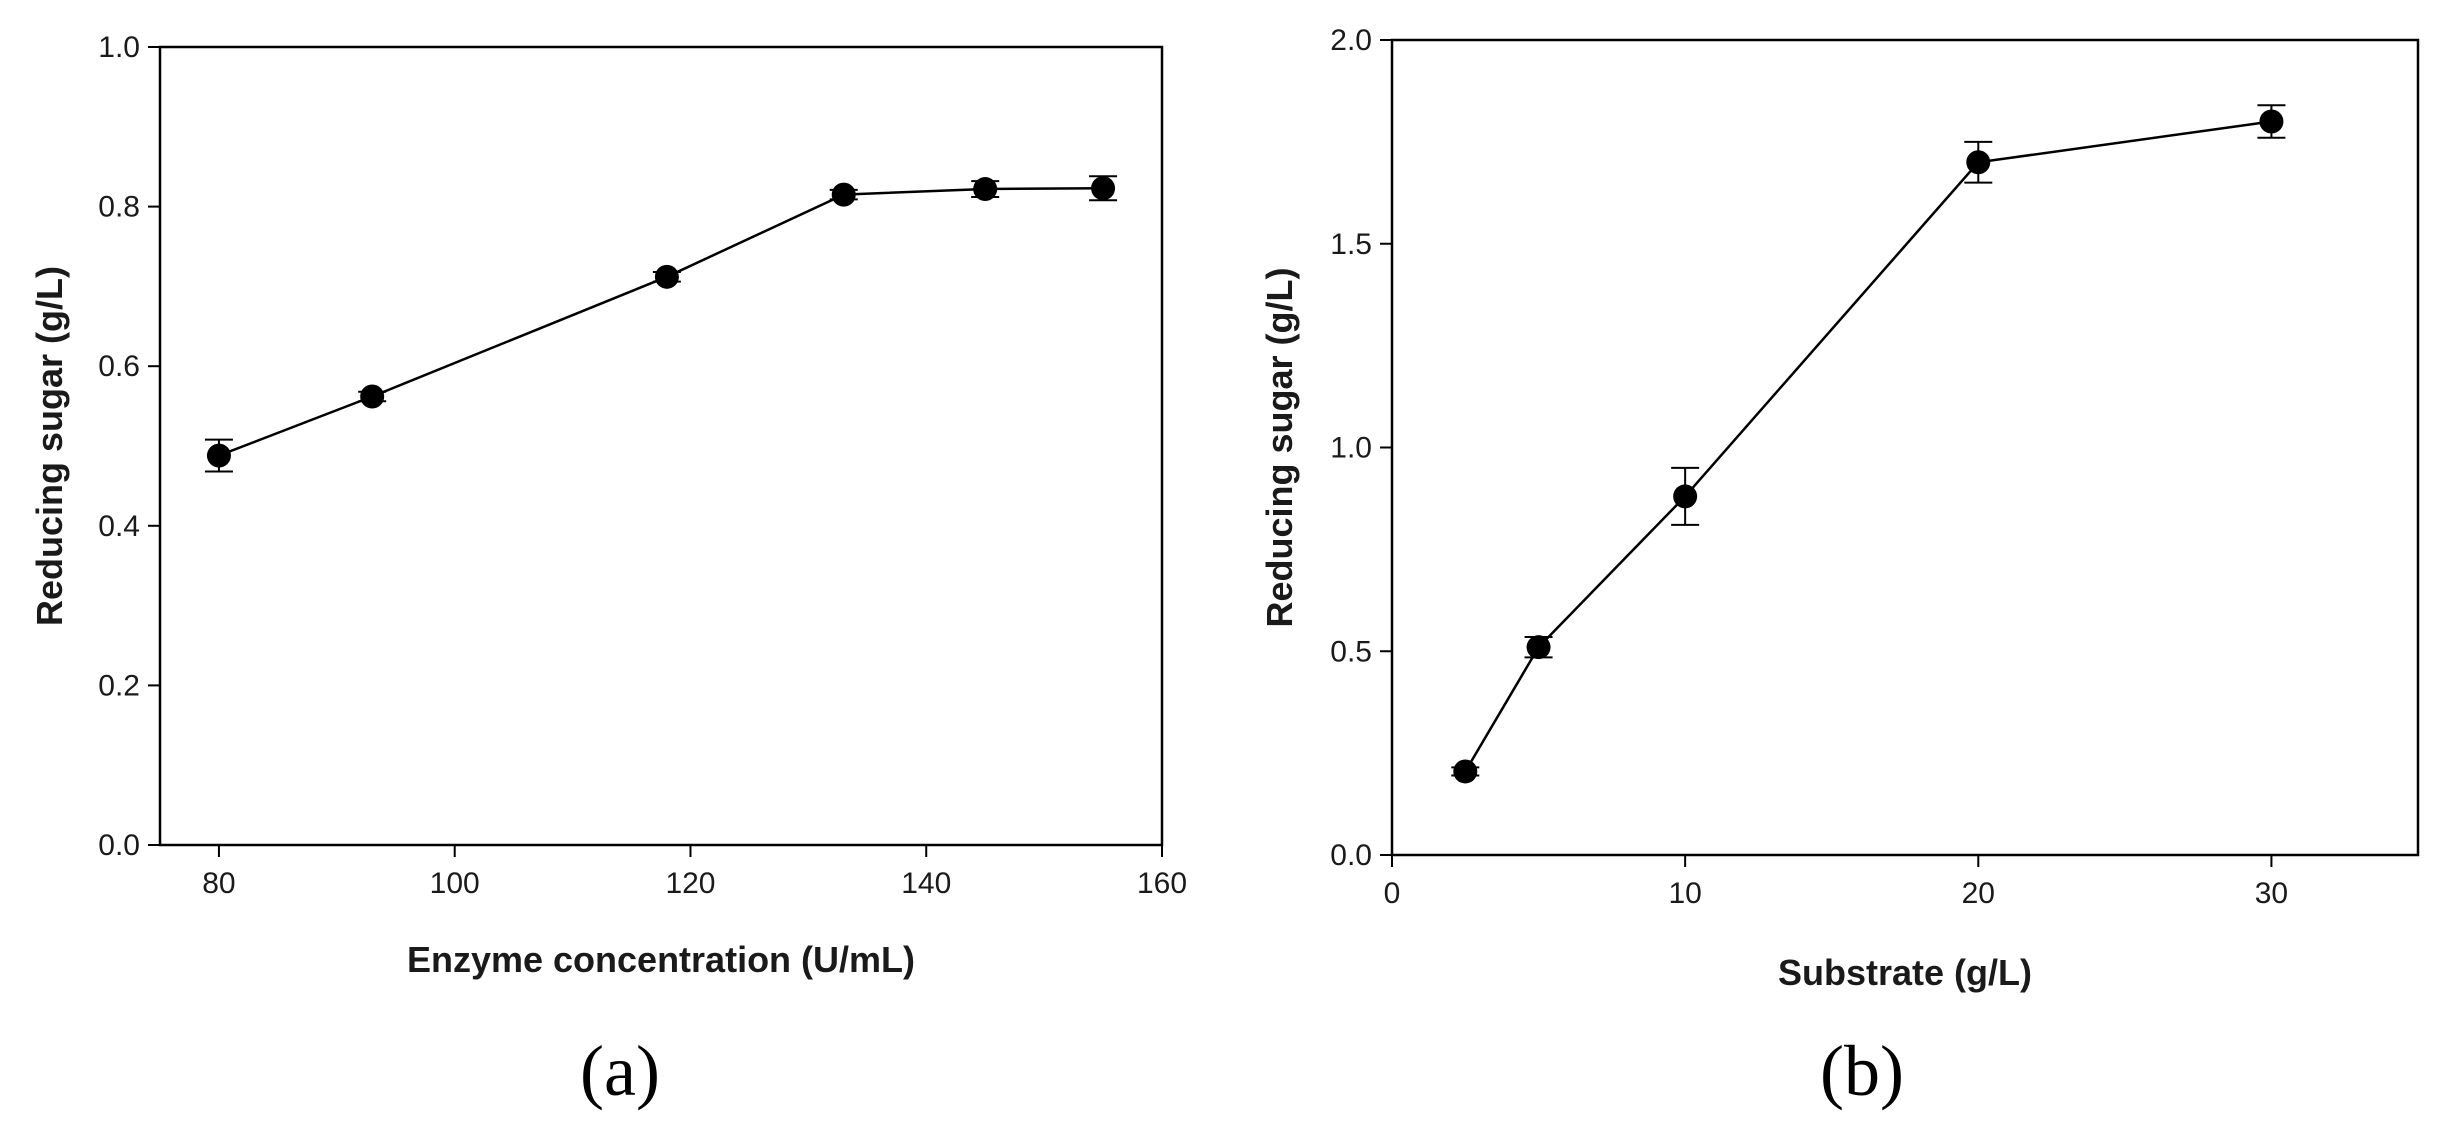 Image resolution: width=2441 pixels, height=1127 pixels. I want to click on x-axis-title: Substrate (g/L), so click(1905, 972).